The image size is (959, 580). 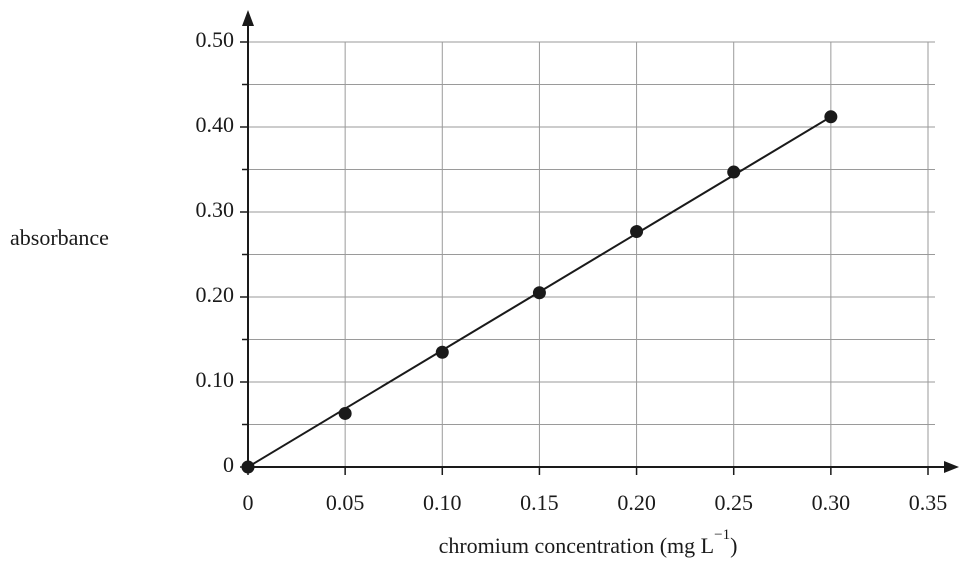 I want to click on x-axis-arrow, so click(x=951, y=467).